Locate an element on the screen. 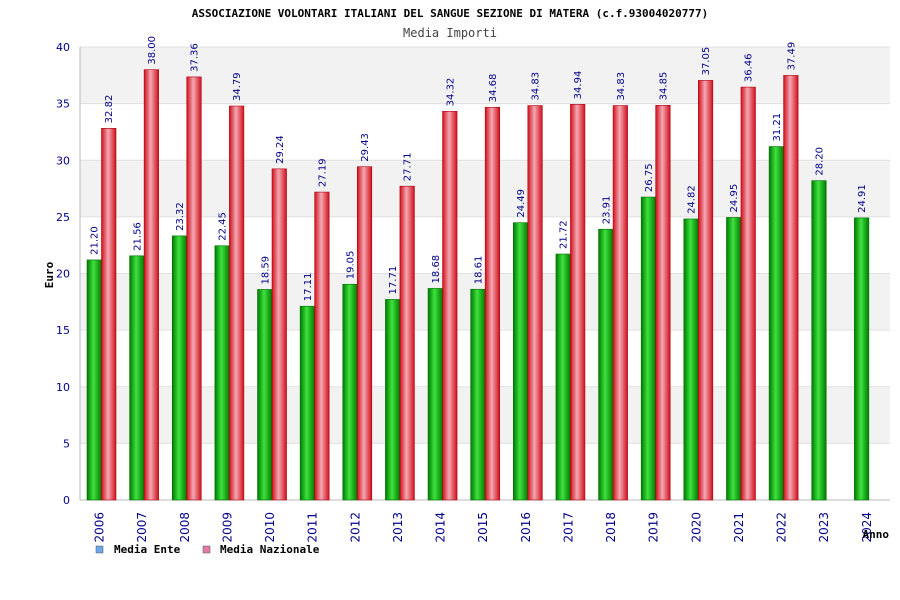 The image size is (900, 600). x-tick-label: 2010 is located at coordinates (270, 527).